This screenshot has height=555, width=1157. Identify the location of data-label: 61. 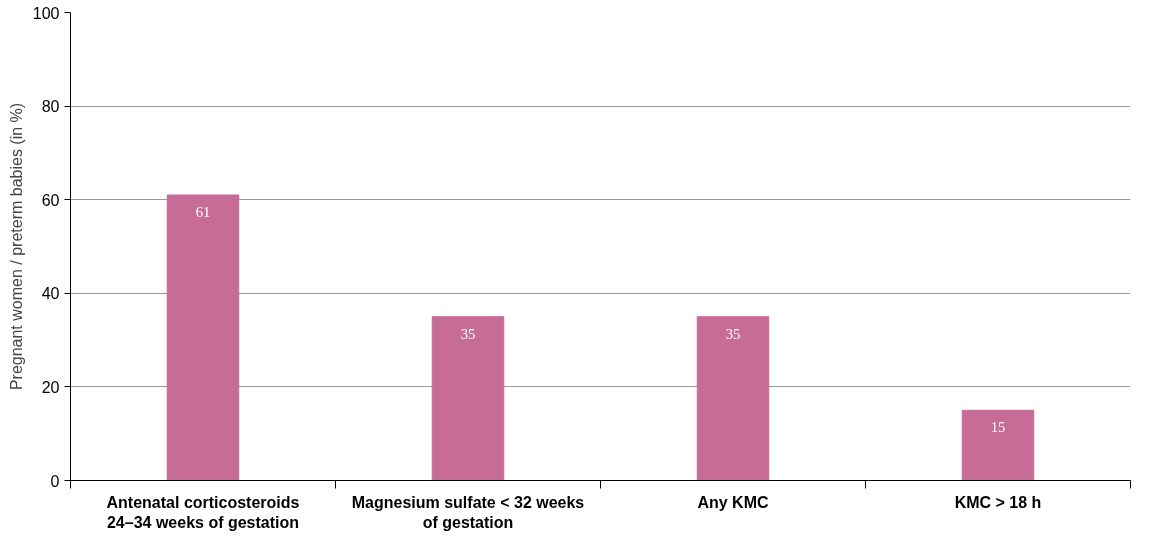
(203, 212).